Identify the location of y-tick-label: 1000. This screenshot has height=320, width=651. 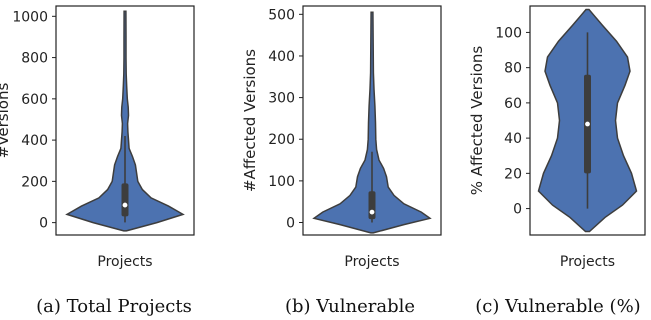
(30, 17).